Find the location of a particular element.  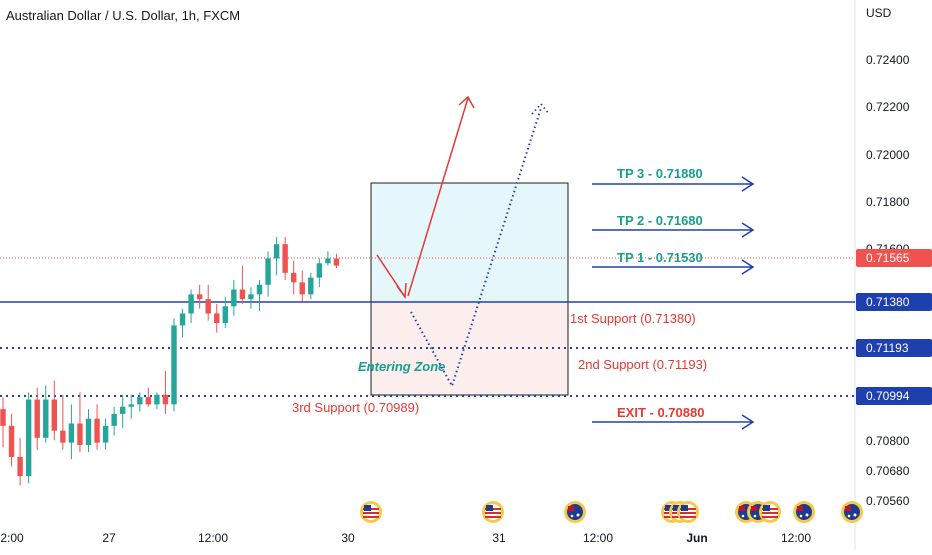

dotted-projection-path is located at coordinates (476, 248).